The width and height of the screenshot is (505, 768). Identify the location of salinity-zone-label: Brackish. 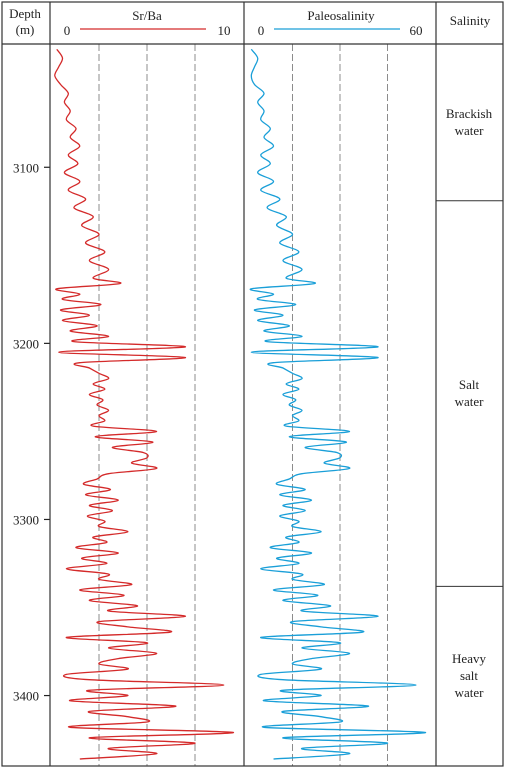
(469, 113).